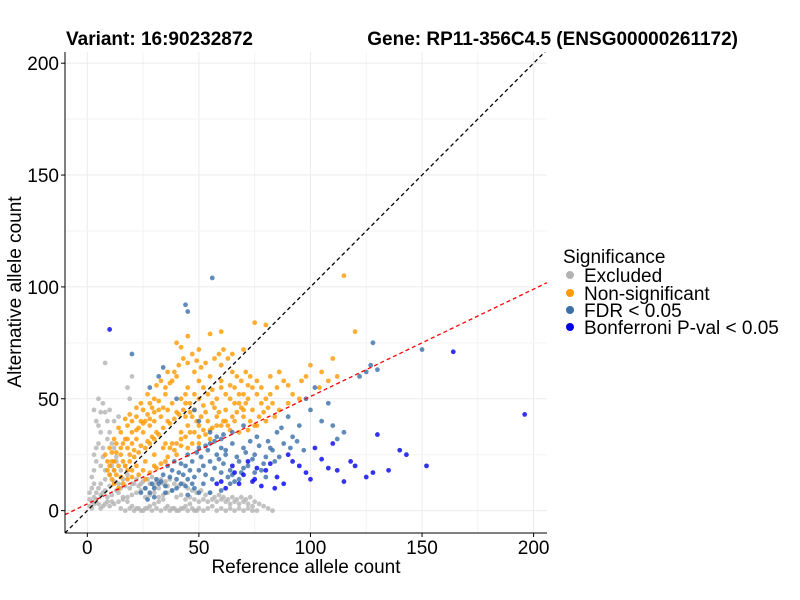  I want to click on y-axis-title: Alternative allele count, so click(15, 292).